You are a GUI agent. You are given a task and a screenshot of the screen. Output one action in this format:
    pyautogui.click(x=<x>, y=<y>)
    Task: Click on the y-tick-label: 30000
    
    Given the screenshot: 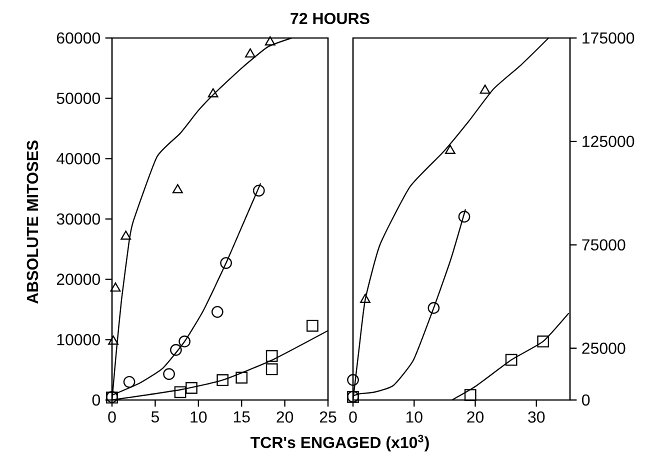 What is the action you would take?
    pyautogui.click(x=78, y=219)
    